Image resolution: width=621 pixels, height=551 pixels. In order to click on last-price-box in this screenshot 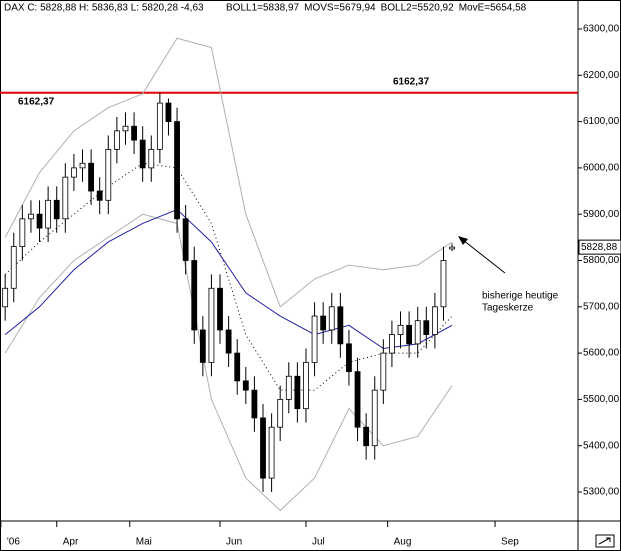, I will do `click(599, 247)`.